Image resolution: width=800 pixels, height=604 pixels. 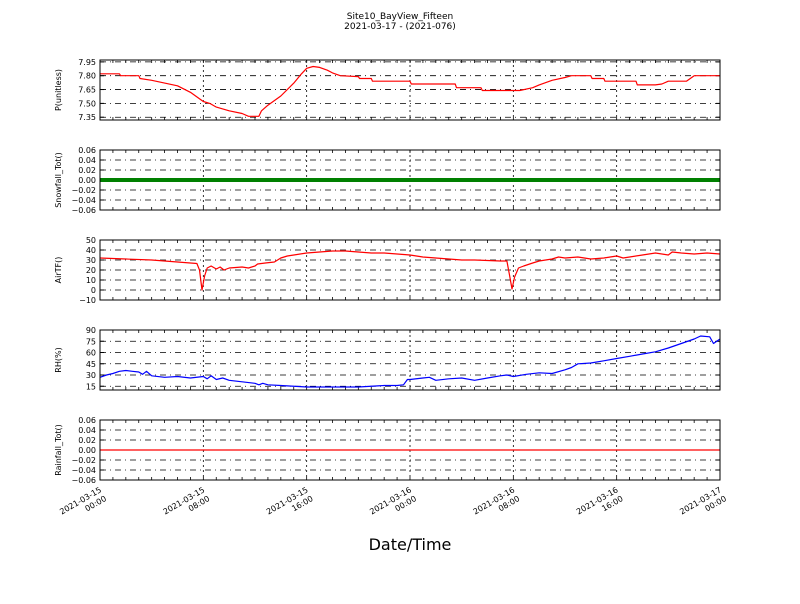 I want to click on y-axis-label: AirTF(), so click(x=58, y=270).